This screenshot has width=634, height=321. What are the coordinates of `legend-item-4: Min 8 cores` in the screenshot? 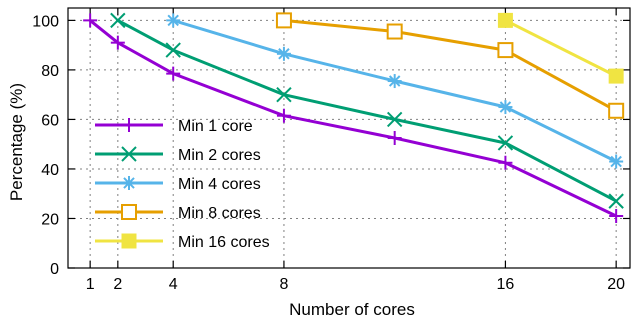 It's located at (178, 213).